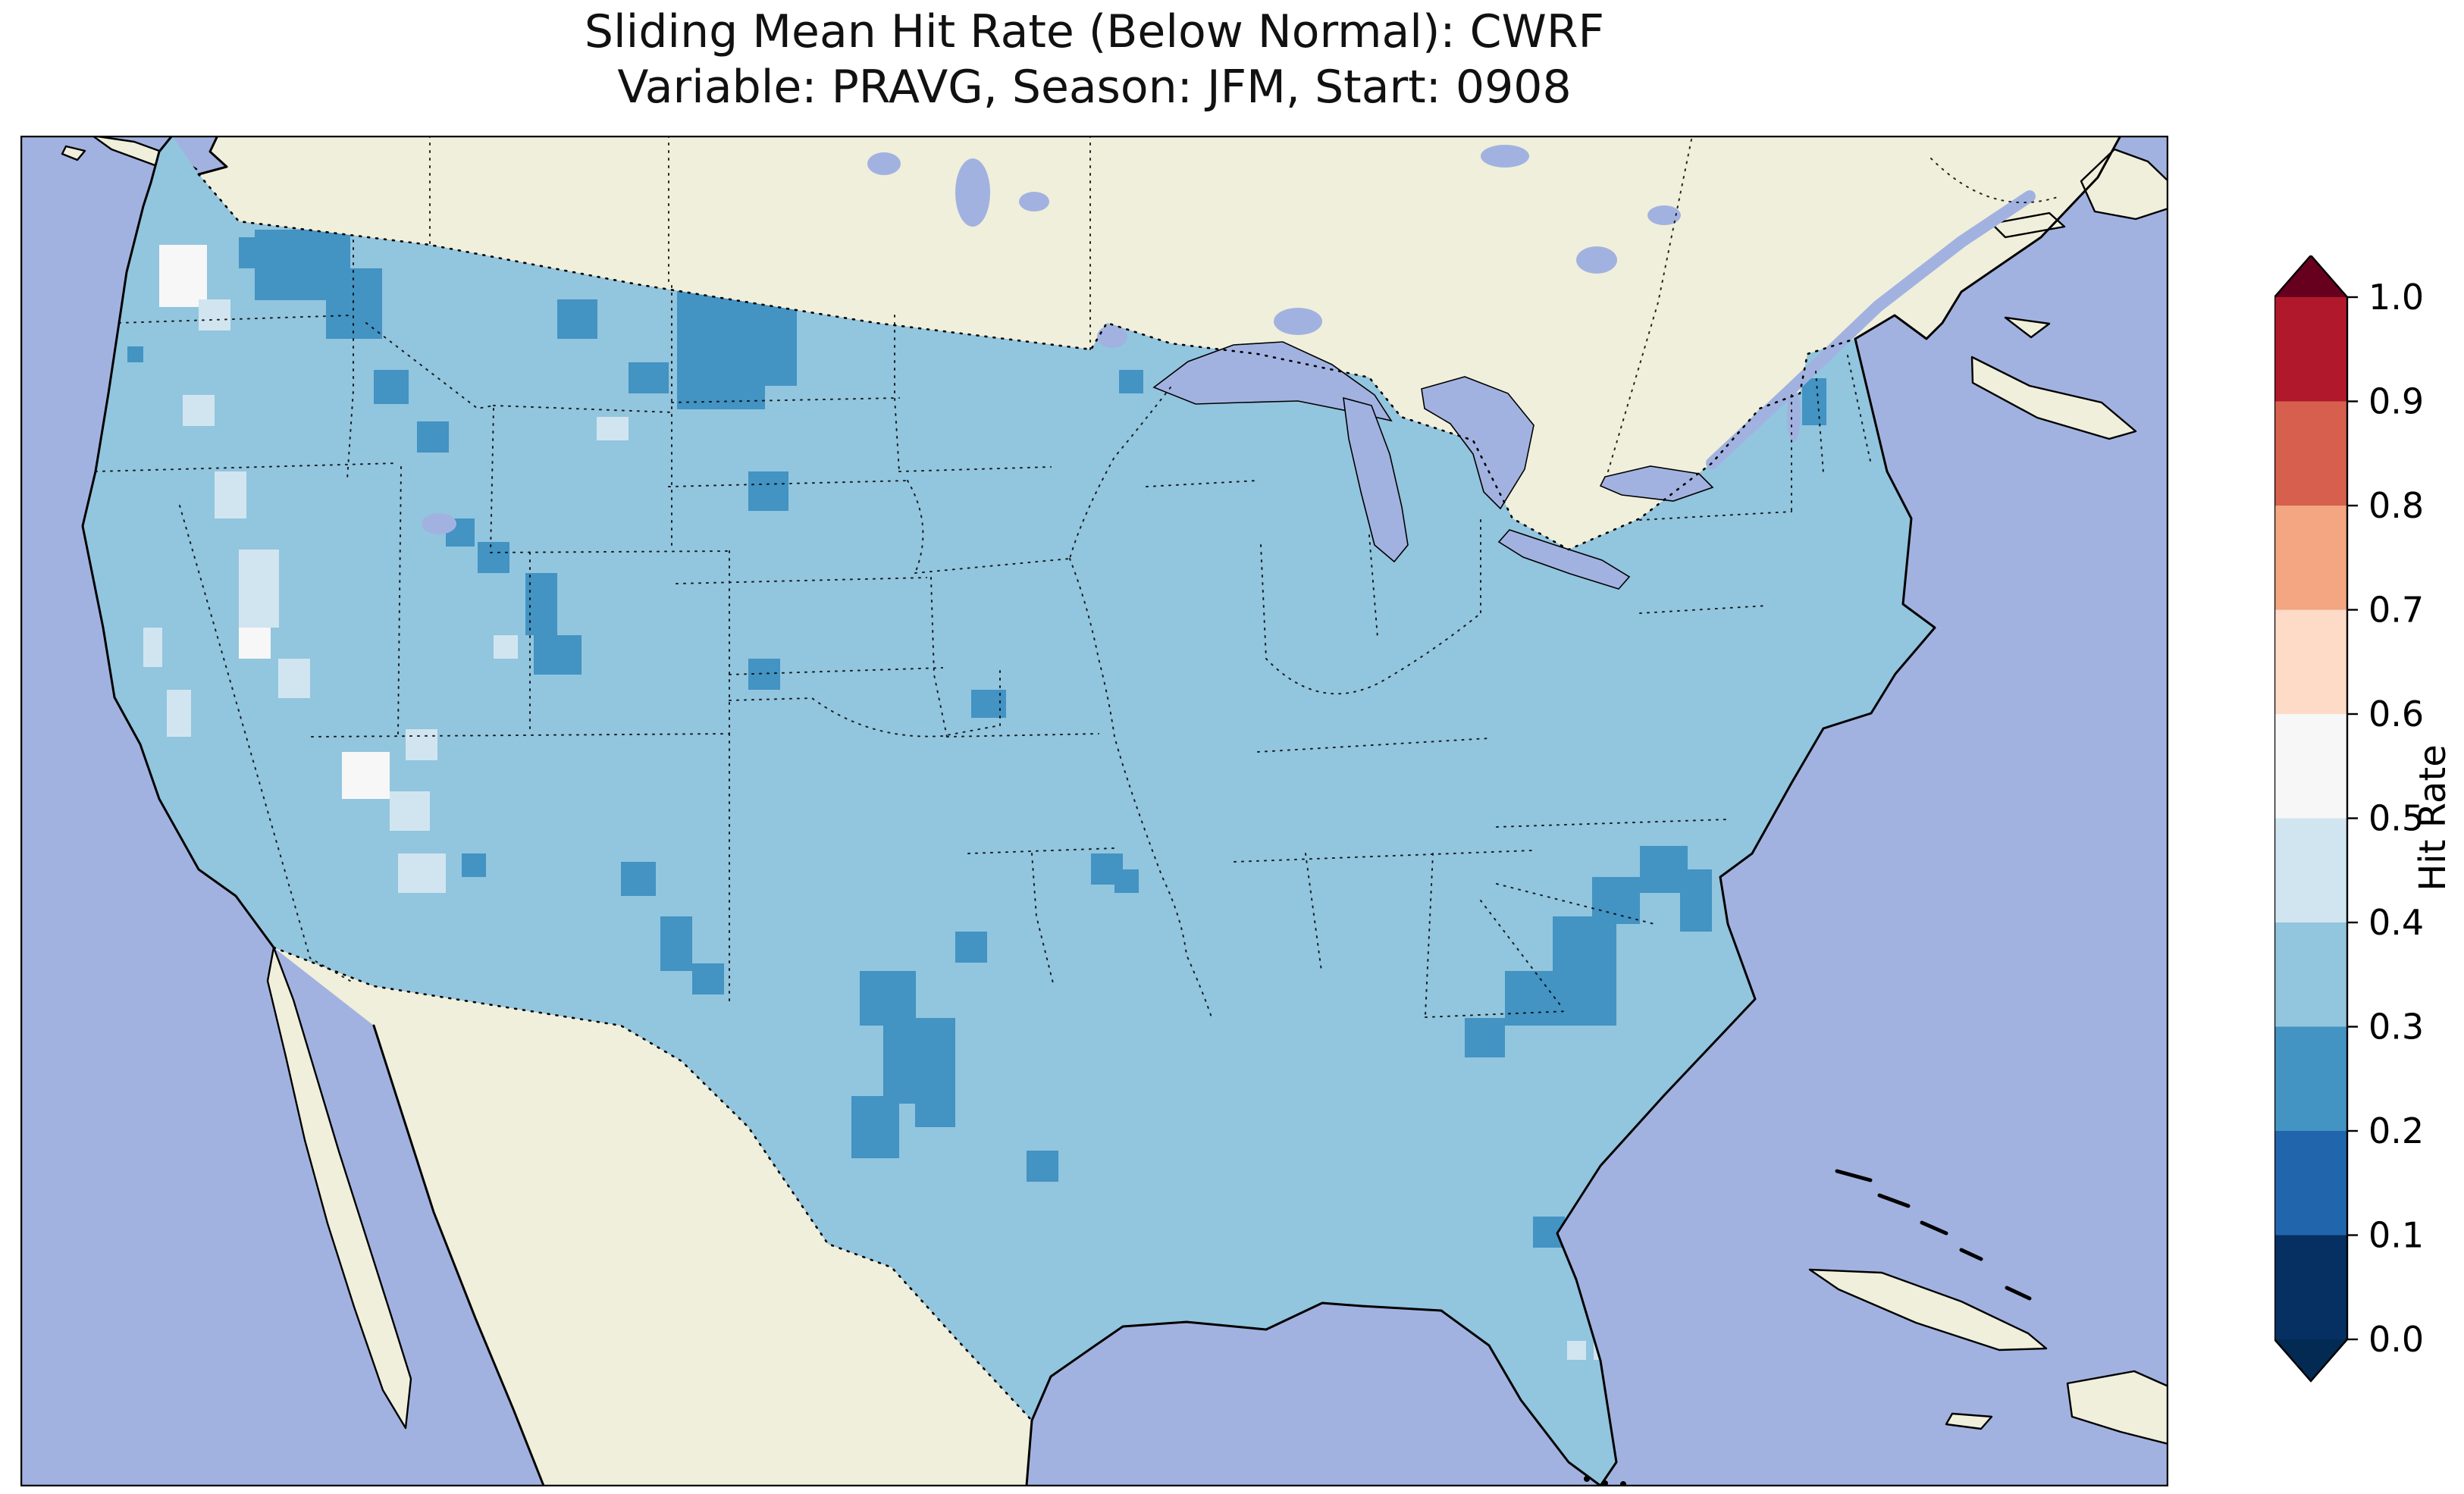 This screenshot has width=2464, height=1494. What do you see at coordinates (2310, 276) in the screenshot?
I see `colorbar-over-arrow` at bounding box center [2310, 276].